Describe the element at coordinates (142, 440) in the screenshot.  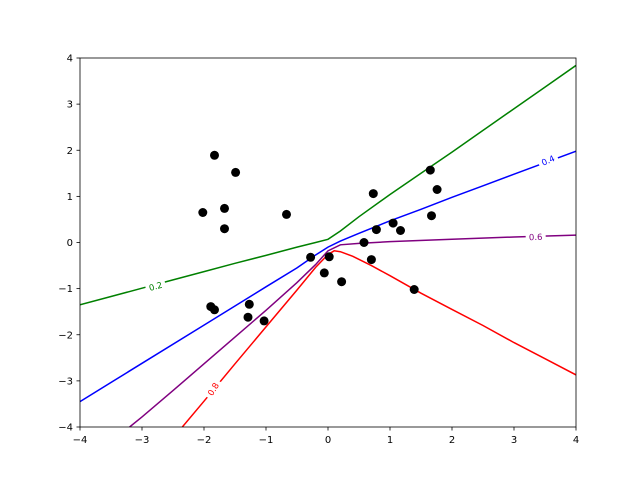
I see `x-tick-label: −3` at that location.